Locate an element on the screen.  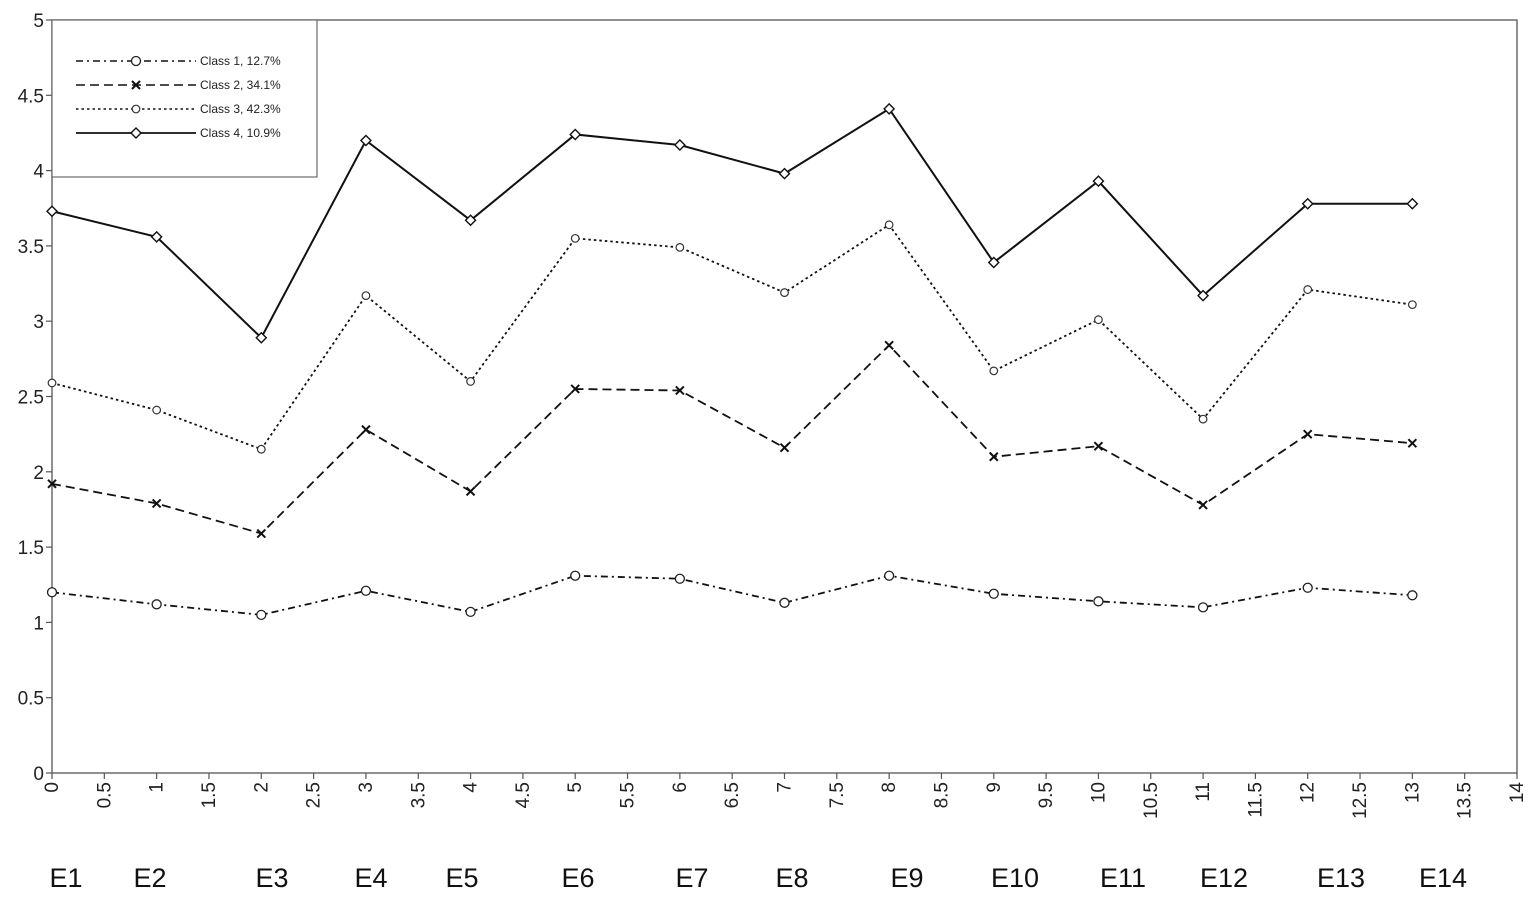
y-tick-label: 4 is located at coordinates (38, 172).